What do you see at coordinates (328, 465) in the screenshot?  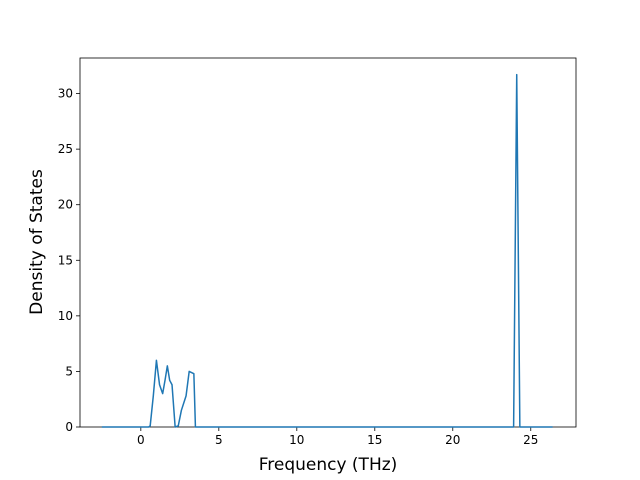 I see `x-axis-label: Frequency (THz)` at bounding box center [328, 465].